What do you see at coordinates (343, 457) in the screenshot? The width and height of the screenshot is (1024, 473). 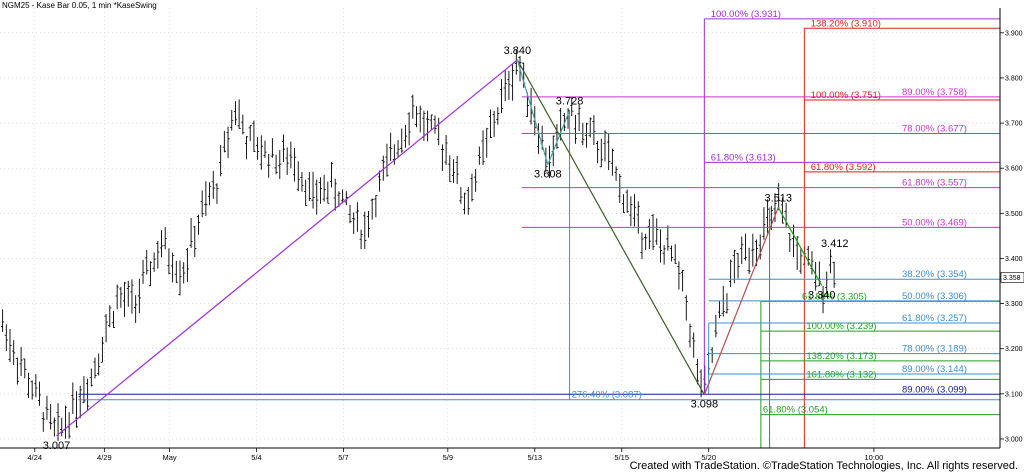 I see `x-tick-label: 5/7` at bounding box center [343, 457].